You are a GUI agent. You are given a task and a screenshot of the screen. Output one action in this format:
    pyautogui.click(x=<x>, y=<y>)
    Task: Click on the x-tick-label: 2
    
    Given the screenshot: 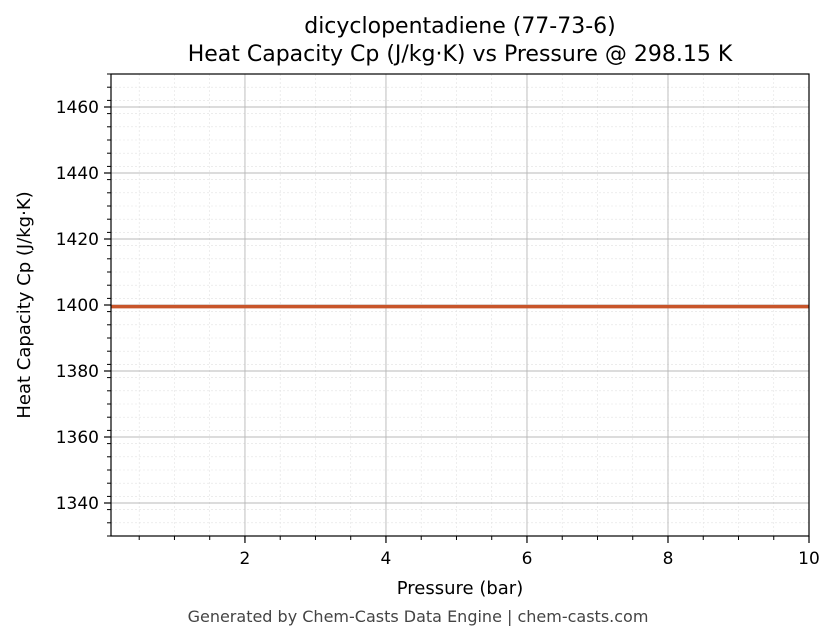 What is the action you would take?
    pyautogui.click(x=245, y=559)
    